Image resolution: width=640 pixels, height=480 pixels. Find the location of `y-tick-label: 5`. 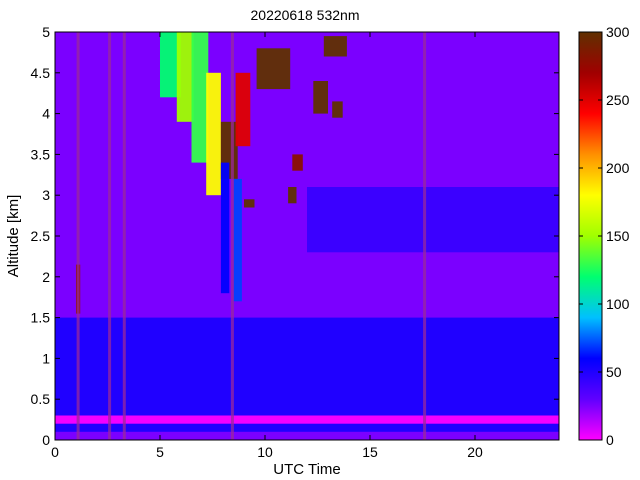

y-tick-label: 5 is located at coordinates (46, 32).